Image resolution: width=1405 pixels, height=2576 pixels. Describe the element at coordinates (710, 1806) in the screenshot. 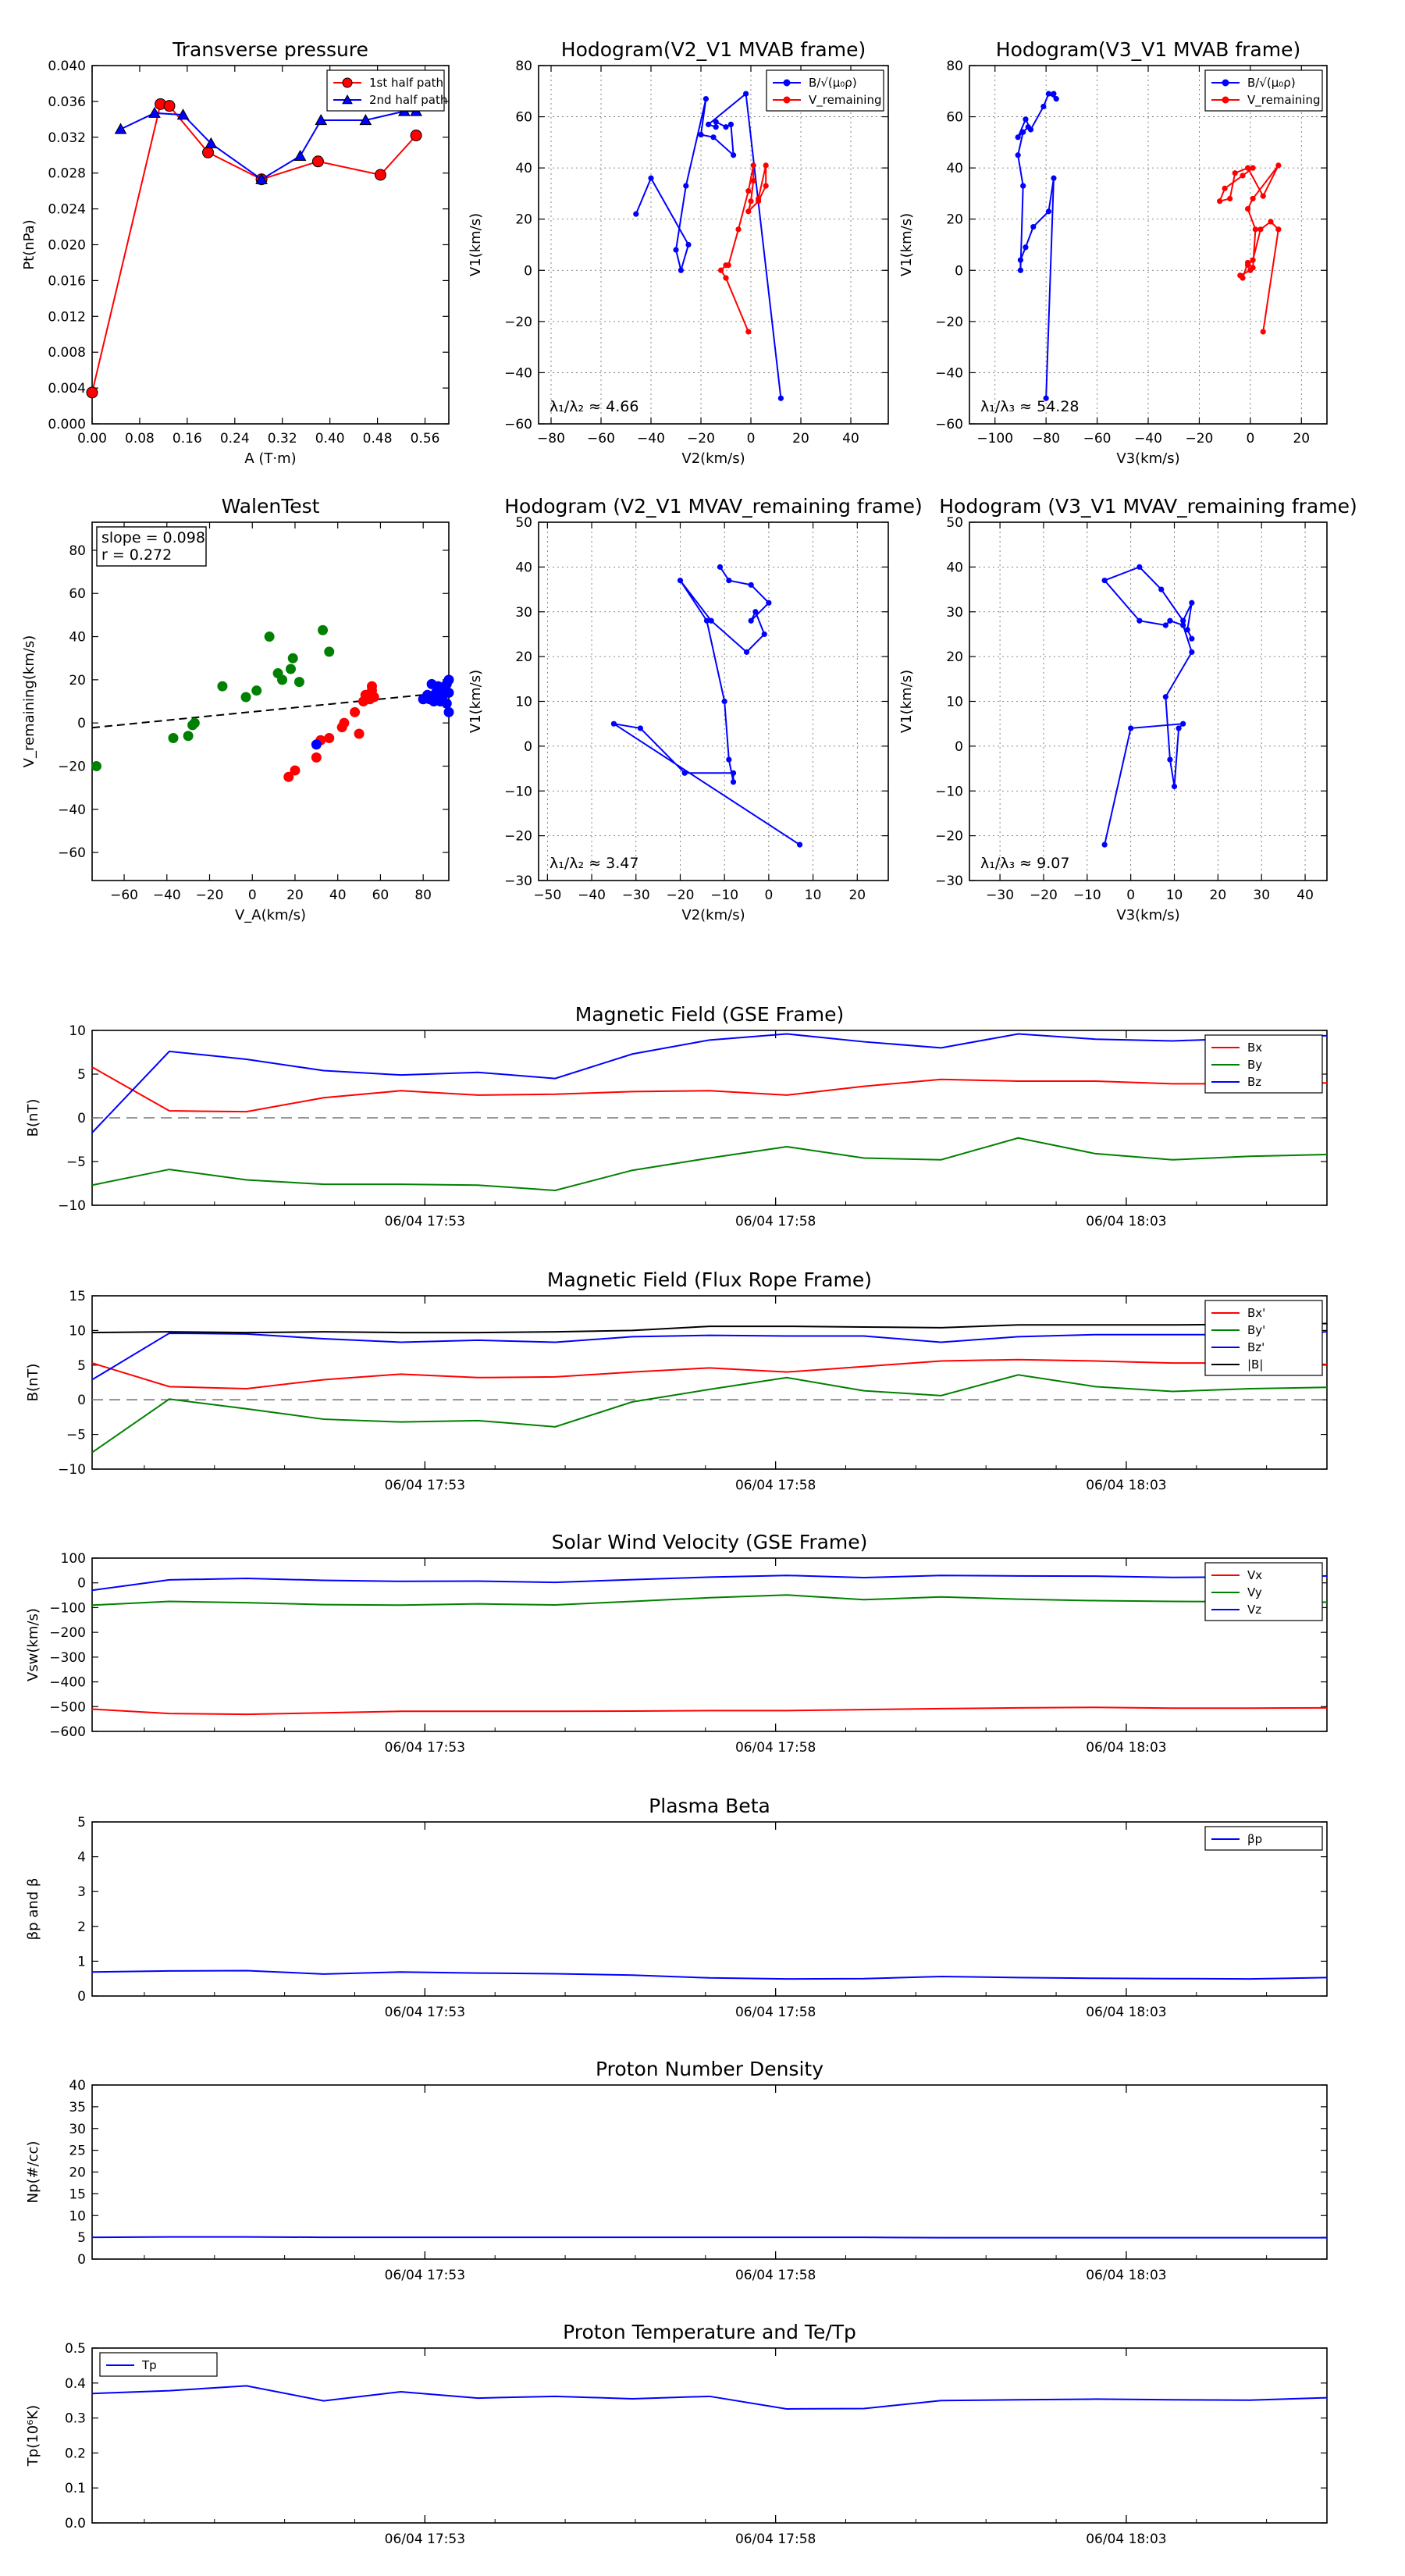

I see `chart-title: Plasma Beta` at that location.